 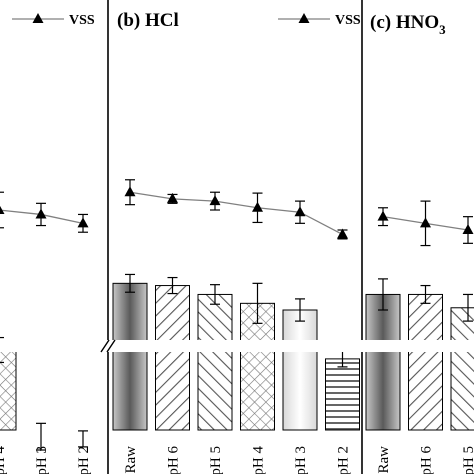 What do you see at coordinates (348, 20) in the screenshot?
I see `panel-b-legend-label: VSS` at bounding box center [348, 20].